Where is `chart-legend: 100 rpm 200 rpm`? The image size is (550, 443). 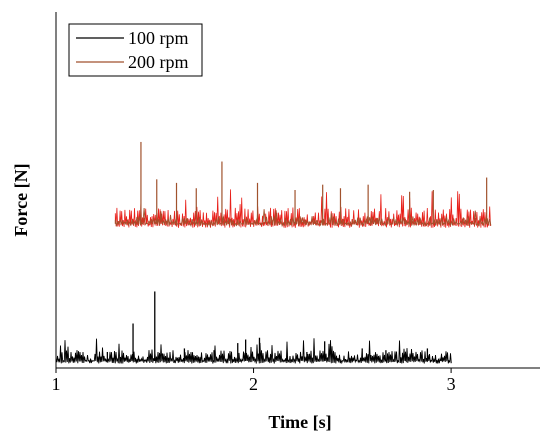
chart-legend: 100 rpm 200 rpm is located at coordinates (135, 50).